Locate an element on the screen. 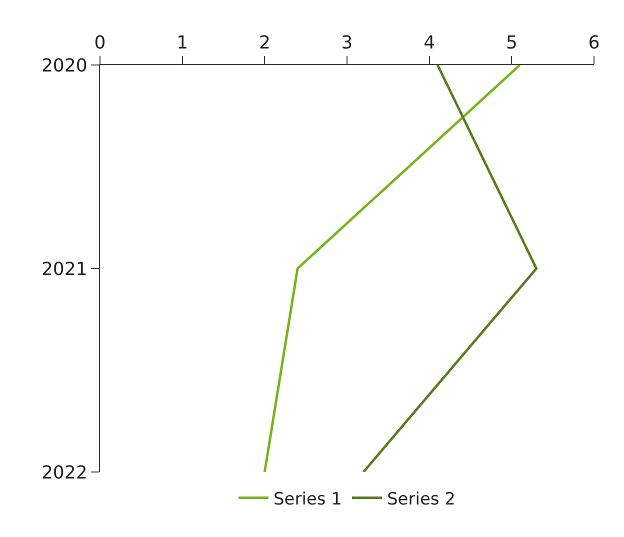 This screenshot has width=624, height=537. y-tick-label: 2021 is located at coordinates (64, 269).